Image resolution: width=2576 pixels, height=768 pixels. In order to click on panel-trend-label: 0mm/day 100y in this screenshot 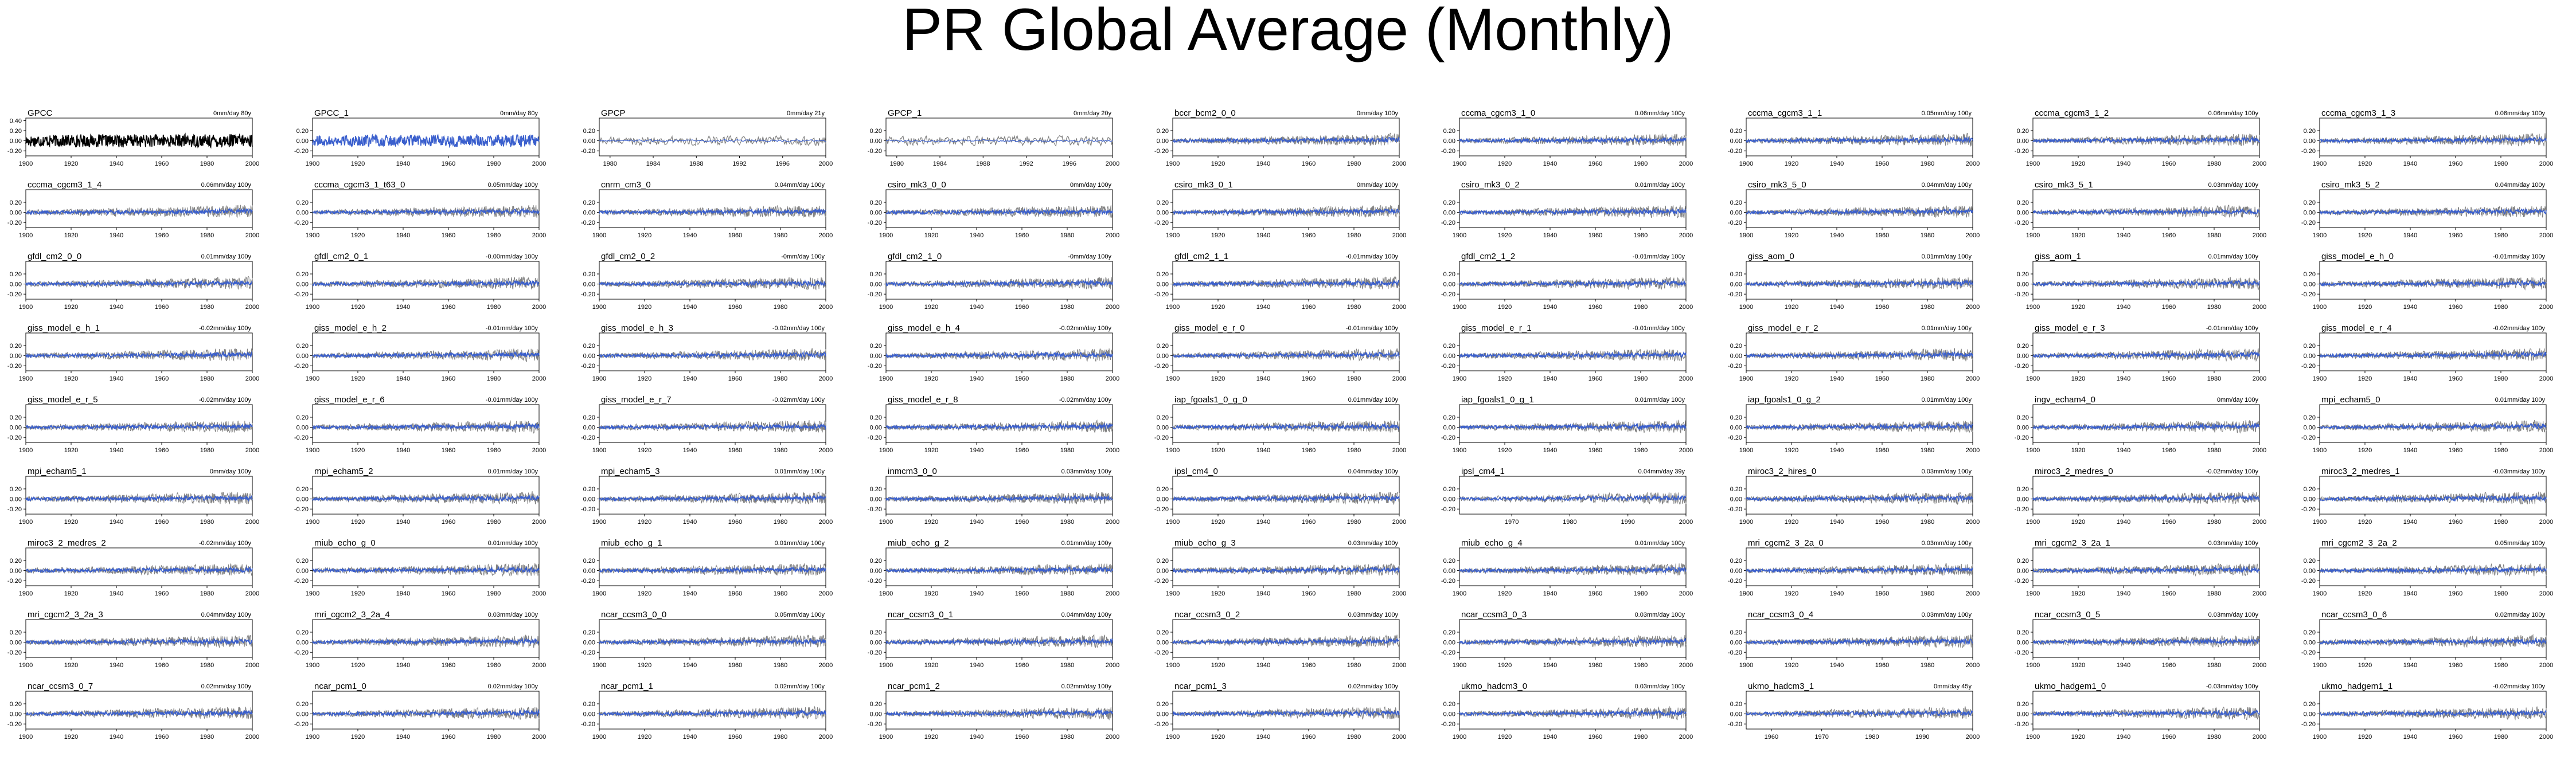, I will do `click(230, 472)`.